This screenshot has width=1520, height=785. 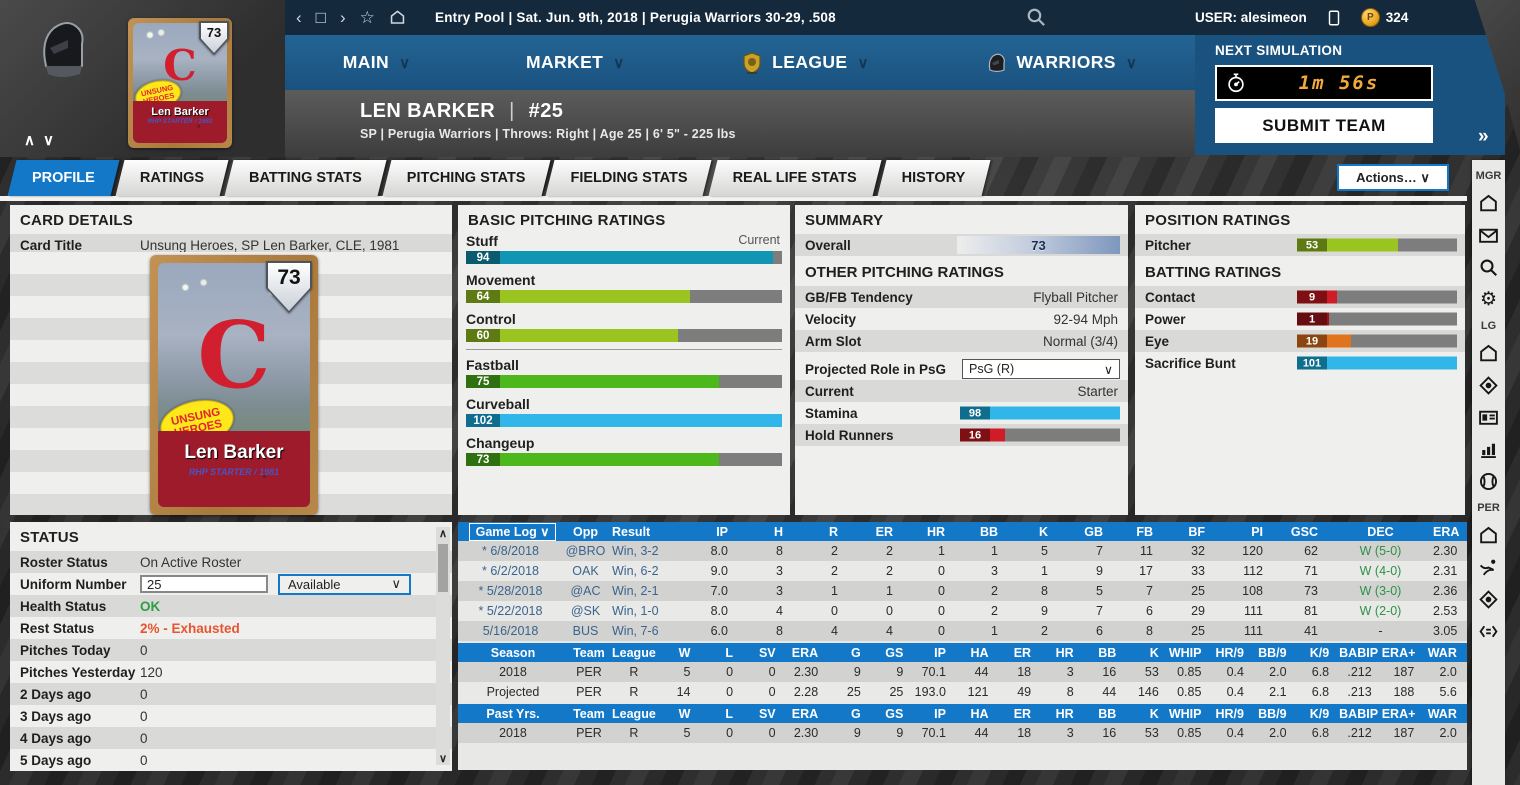 I want to click on tab-fielding-stats: FIELDING STATS, so click(x=629, y=178).